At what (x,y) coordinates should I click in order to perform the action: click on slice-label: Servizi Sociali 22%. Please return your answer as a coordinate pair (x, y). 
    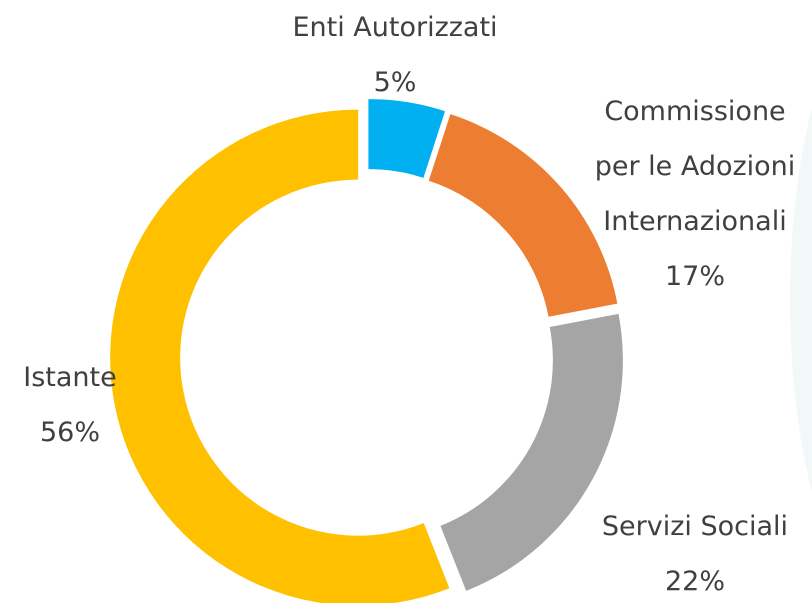
    Looking at the image, I should click on (691, 554).